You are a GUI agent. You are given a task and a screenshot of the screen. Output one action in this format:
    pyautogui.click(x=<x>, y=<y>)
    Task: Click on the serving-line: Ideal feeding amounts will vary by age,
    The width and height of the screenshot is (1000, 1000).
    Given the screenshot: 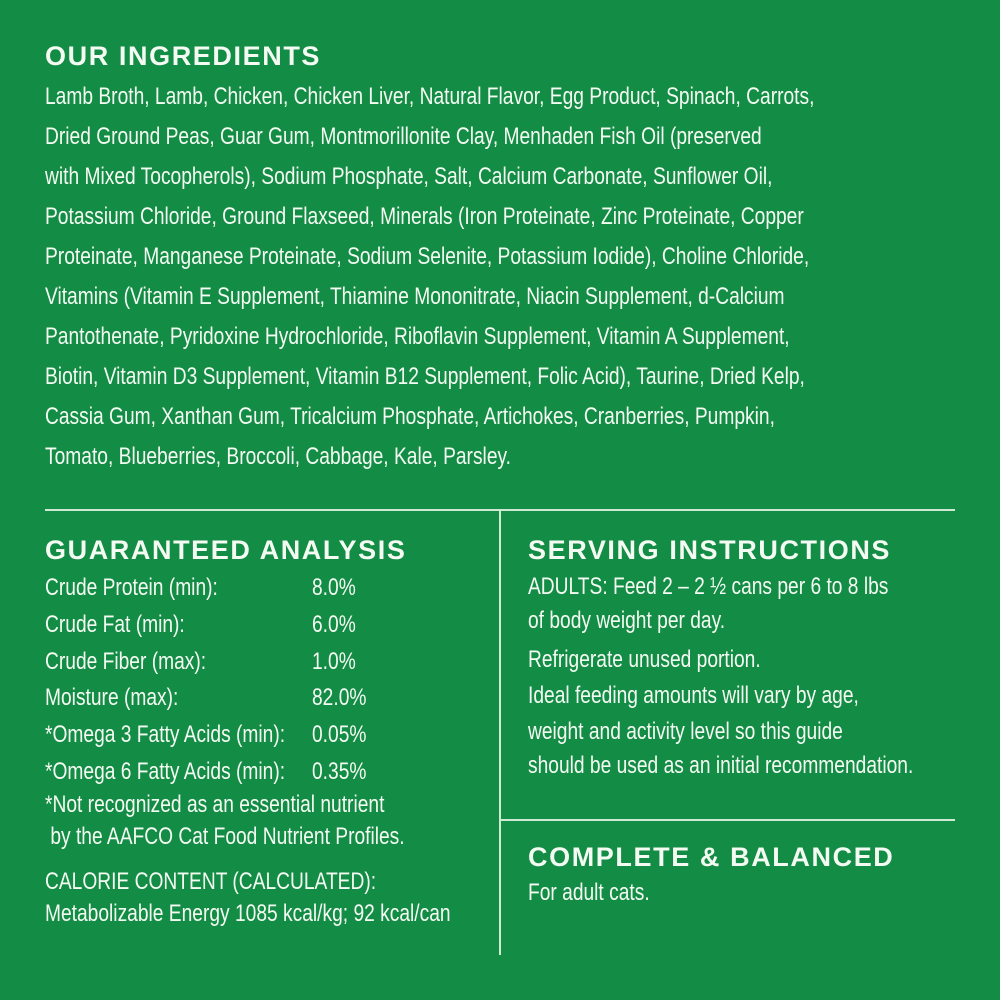 What is the action you would take?
    pyautogui.click(x=693, y=695)
    